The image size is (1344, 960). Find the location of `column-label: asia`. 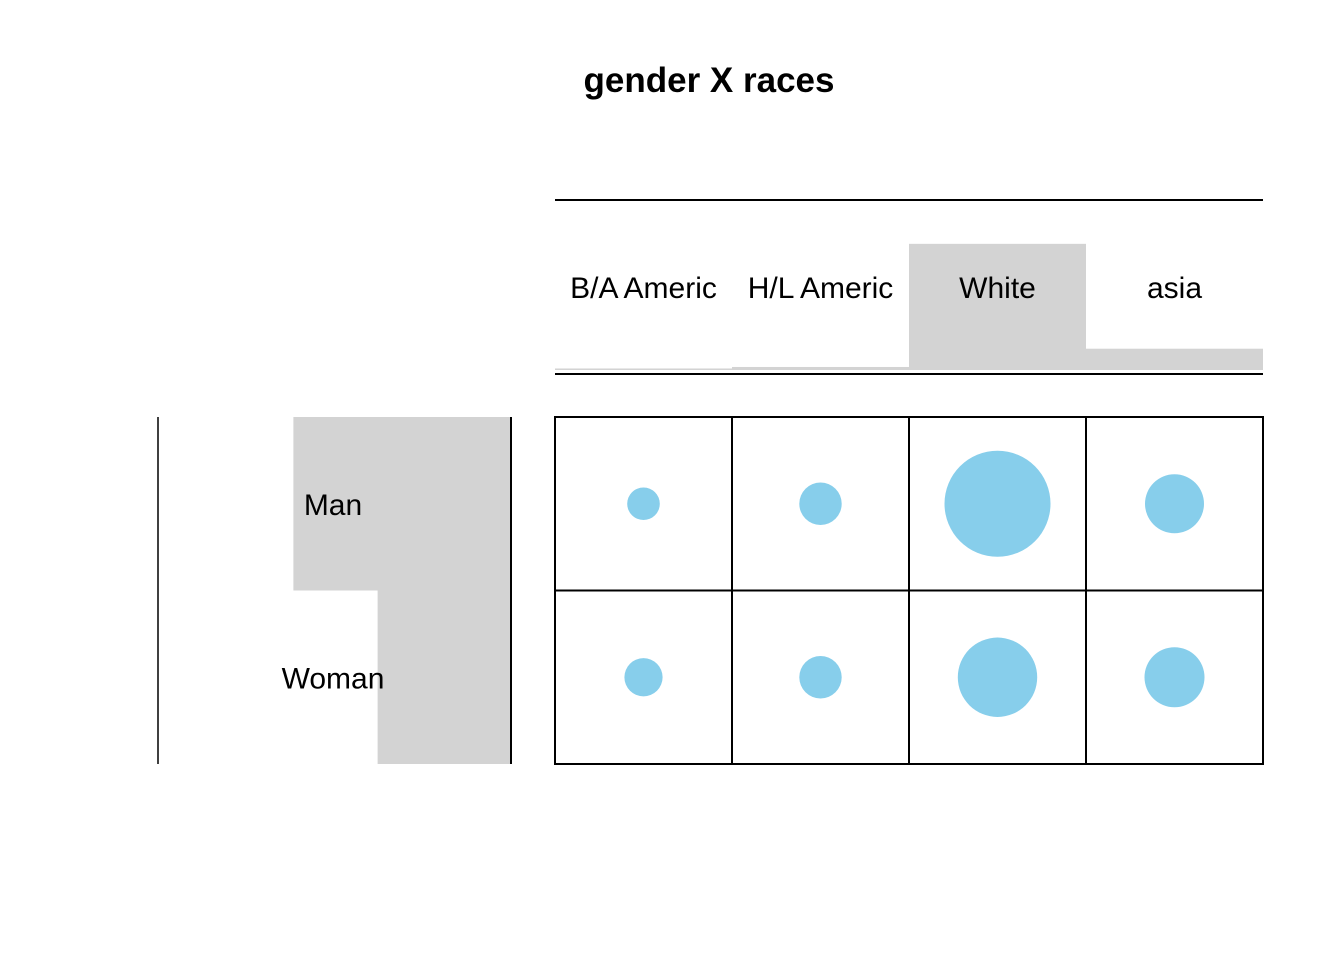

column-label: asia is located at coordinates (1174, 288).